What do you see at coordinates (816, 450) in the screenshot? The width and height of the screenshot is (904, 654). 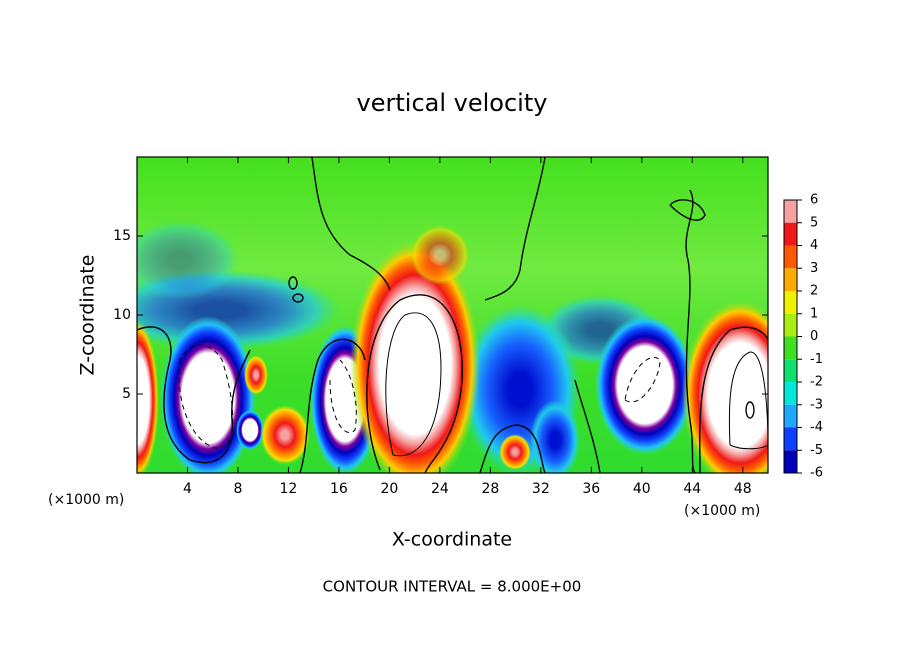 I see `colorbar-label: -5` at bounding box center [816, 450].